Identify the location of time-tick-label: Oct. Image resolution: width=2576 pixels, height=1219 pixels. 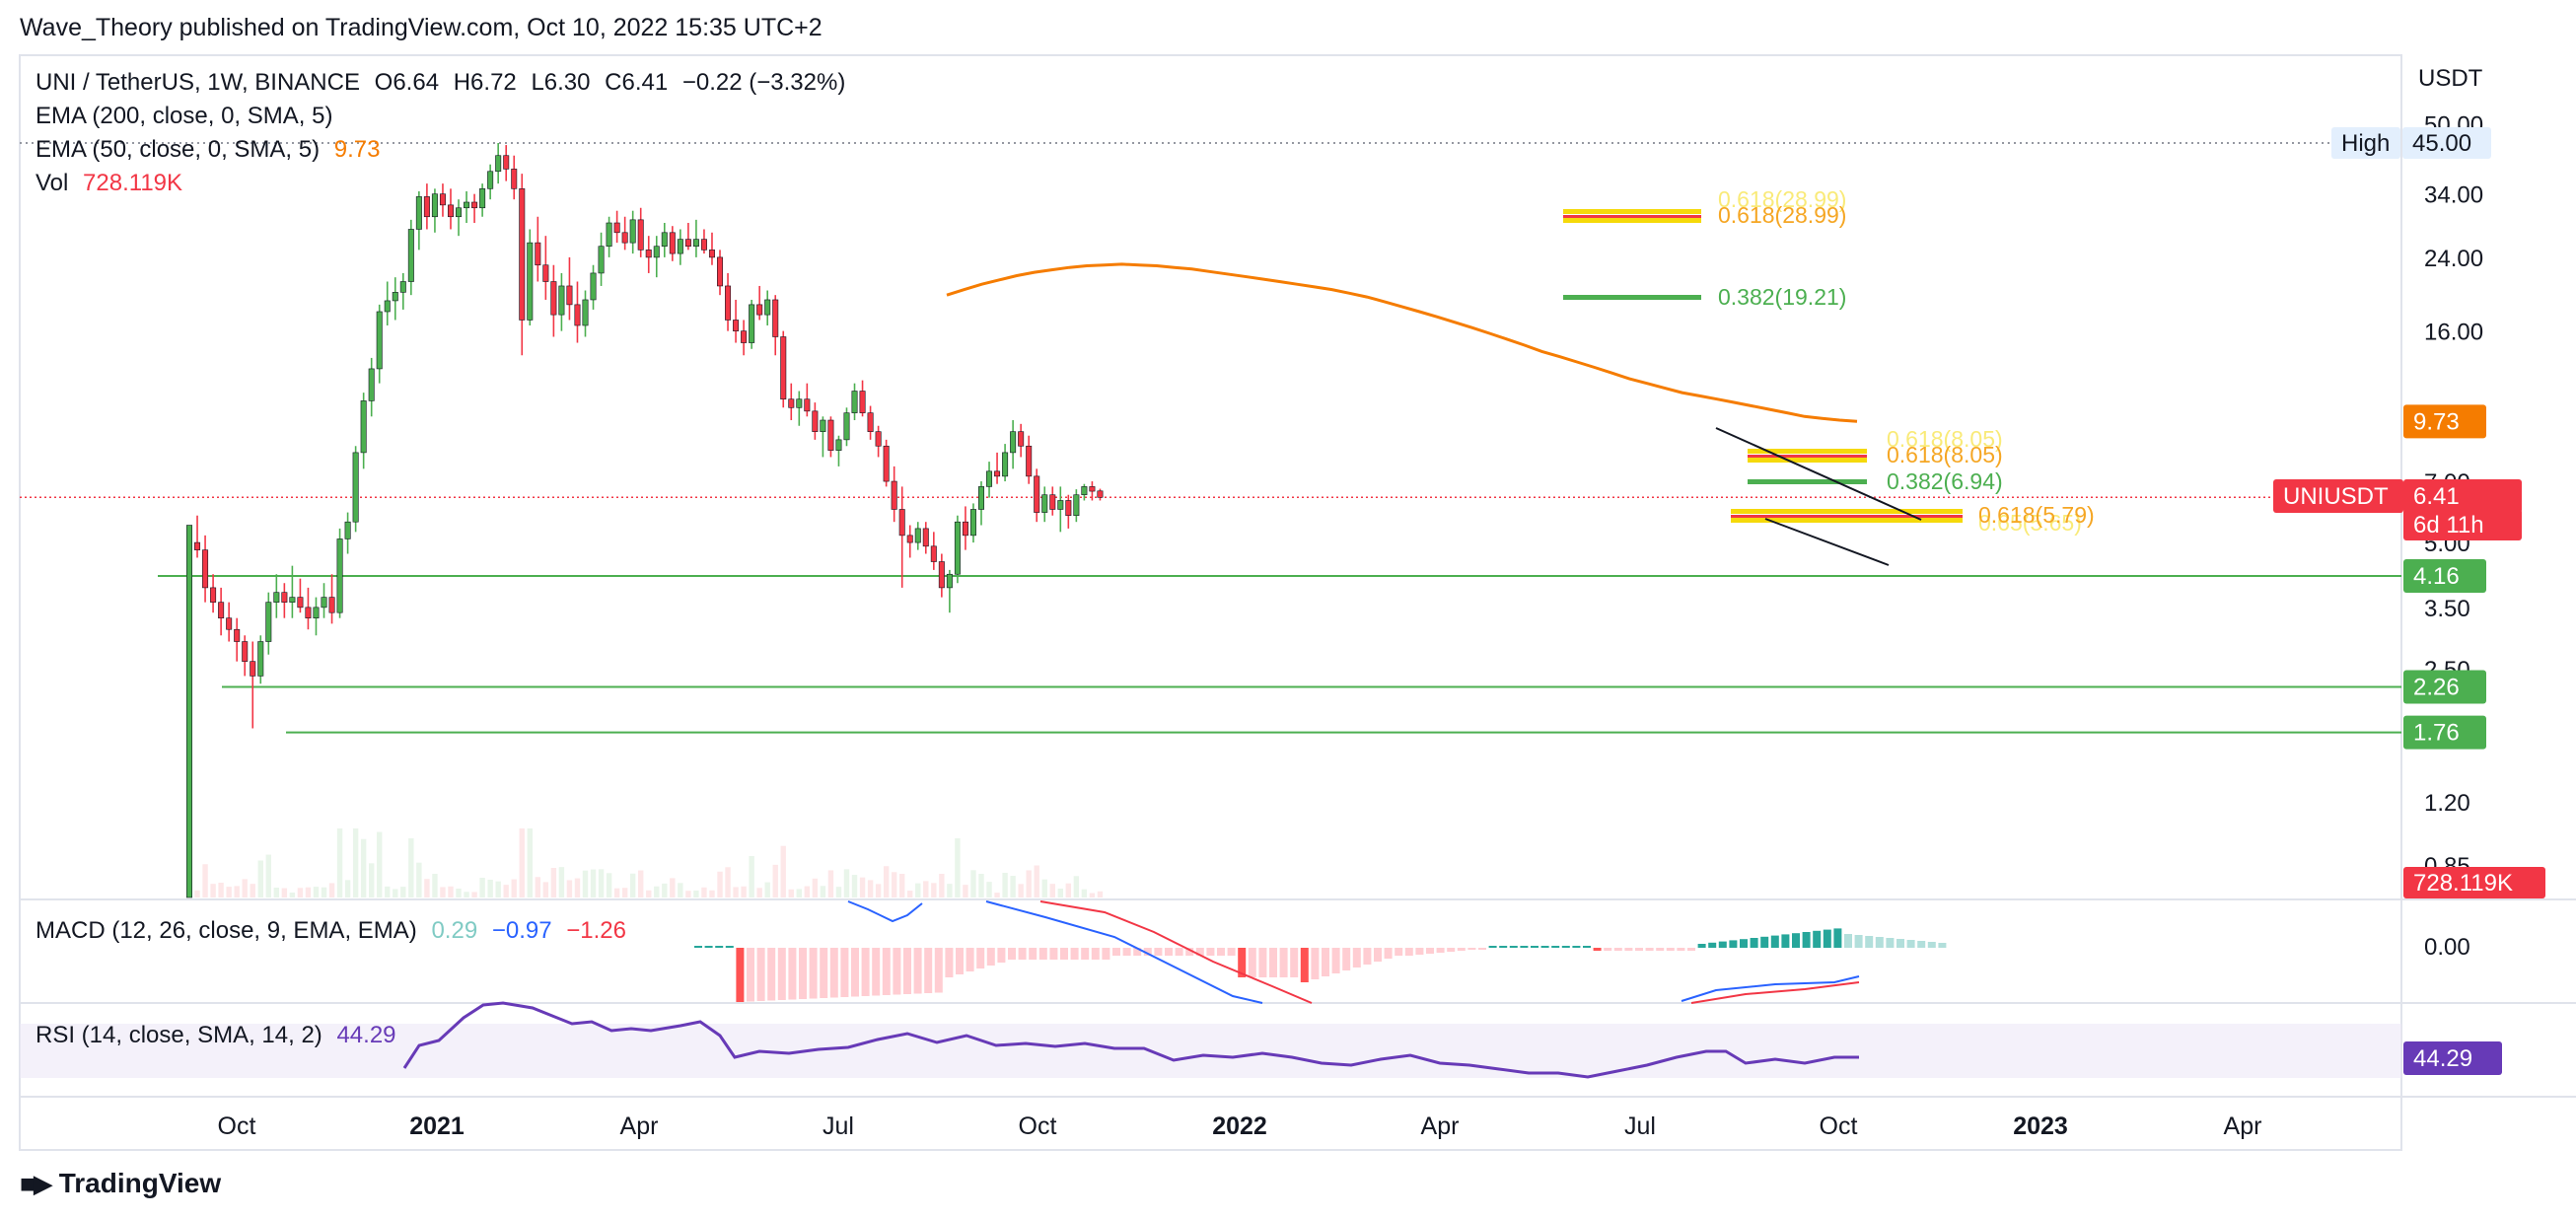
(237, 1126).